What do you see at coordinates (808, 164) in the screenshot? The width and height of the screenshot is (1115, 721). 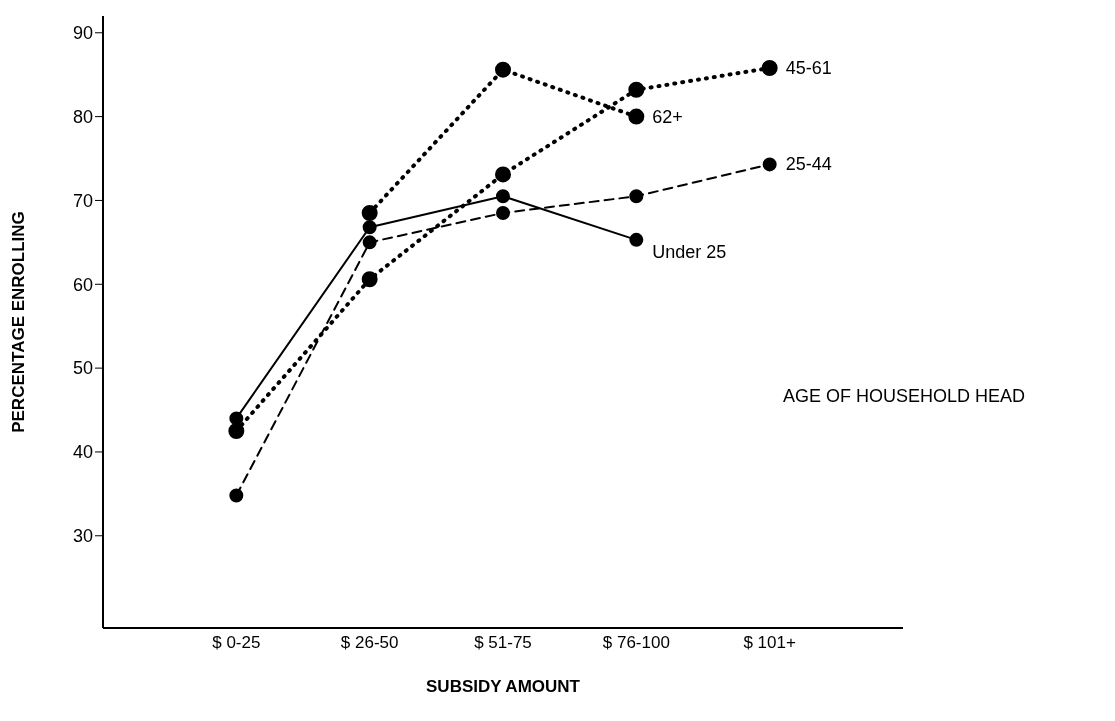 I see `series-label: 25-44` at bounding box center [808, 164].